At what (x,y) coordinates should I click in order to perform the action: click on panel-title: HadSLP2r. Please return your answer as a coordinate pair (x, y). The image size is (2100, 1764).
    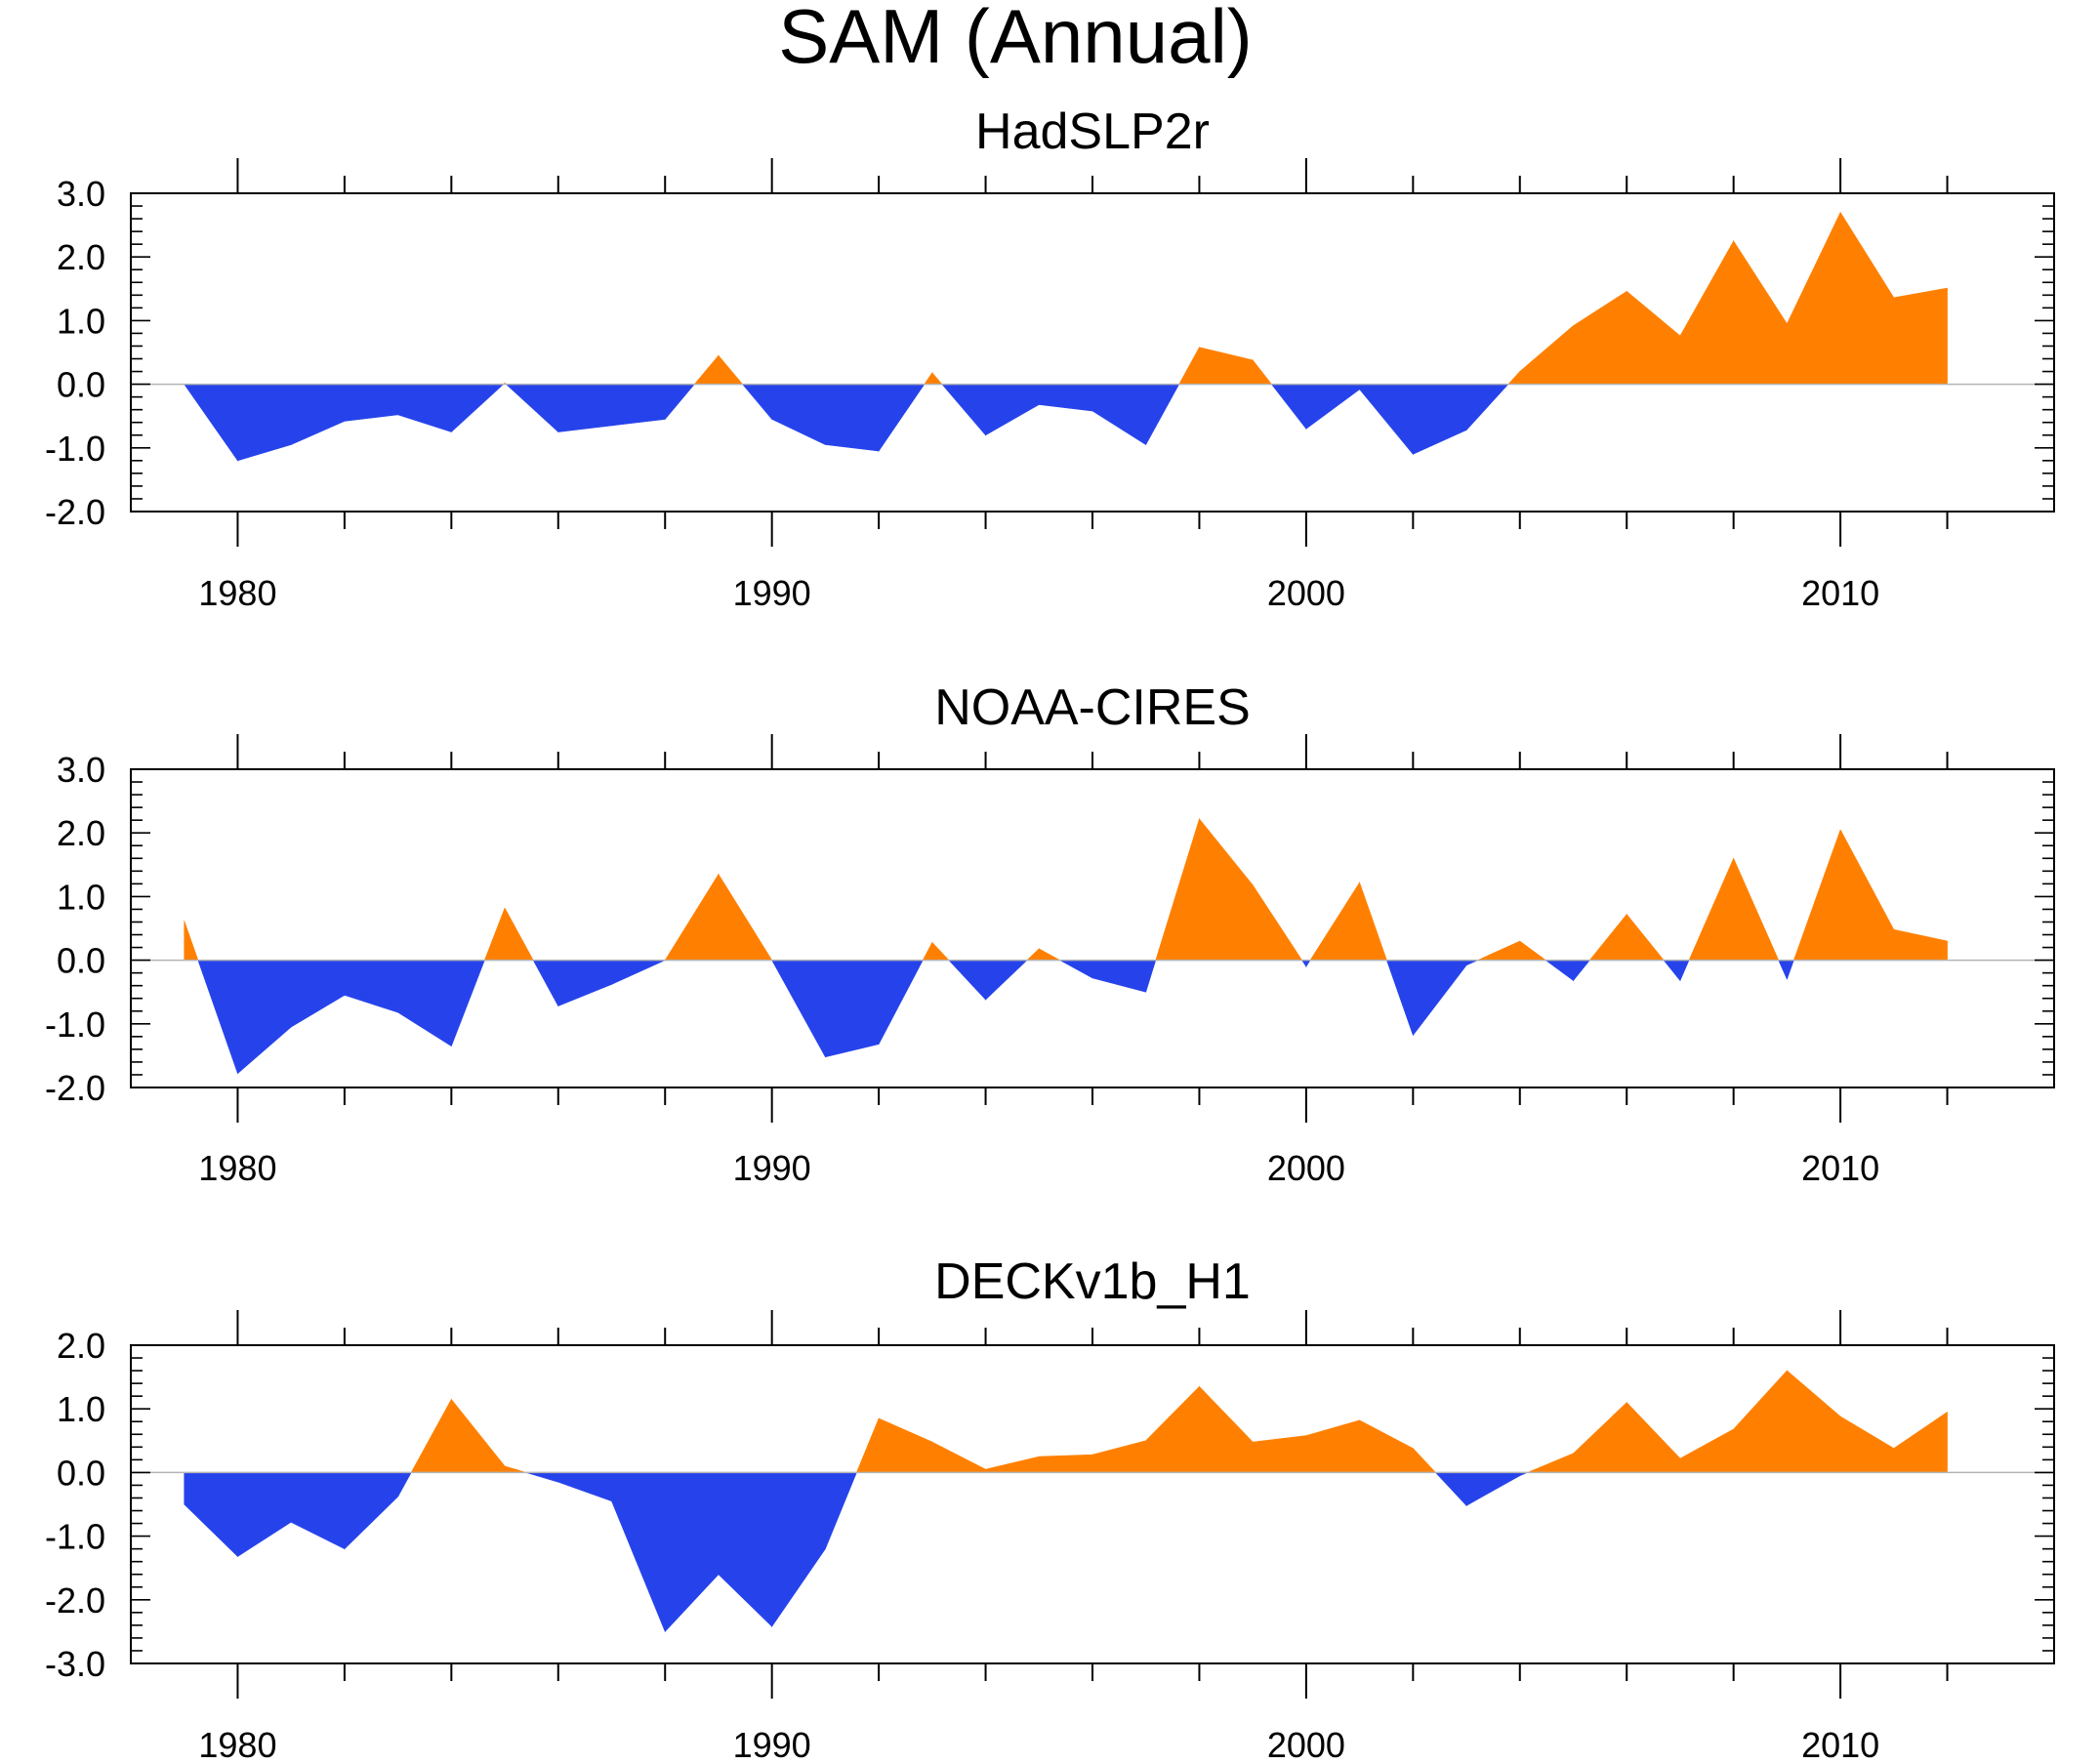
    Looking at the image, I should click on (1092, 131).